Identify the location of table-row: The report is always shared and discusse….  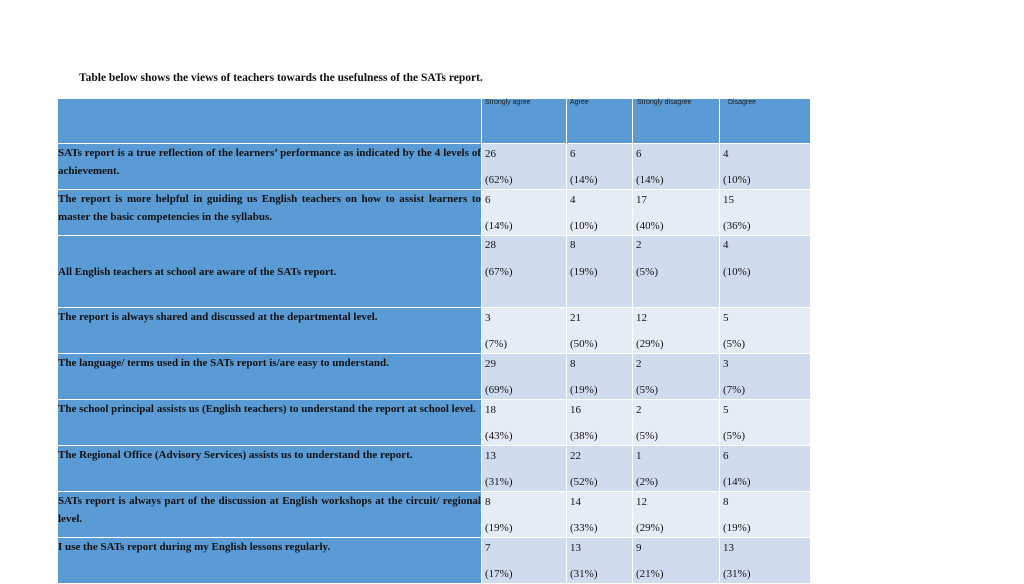
(434, 330).